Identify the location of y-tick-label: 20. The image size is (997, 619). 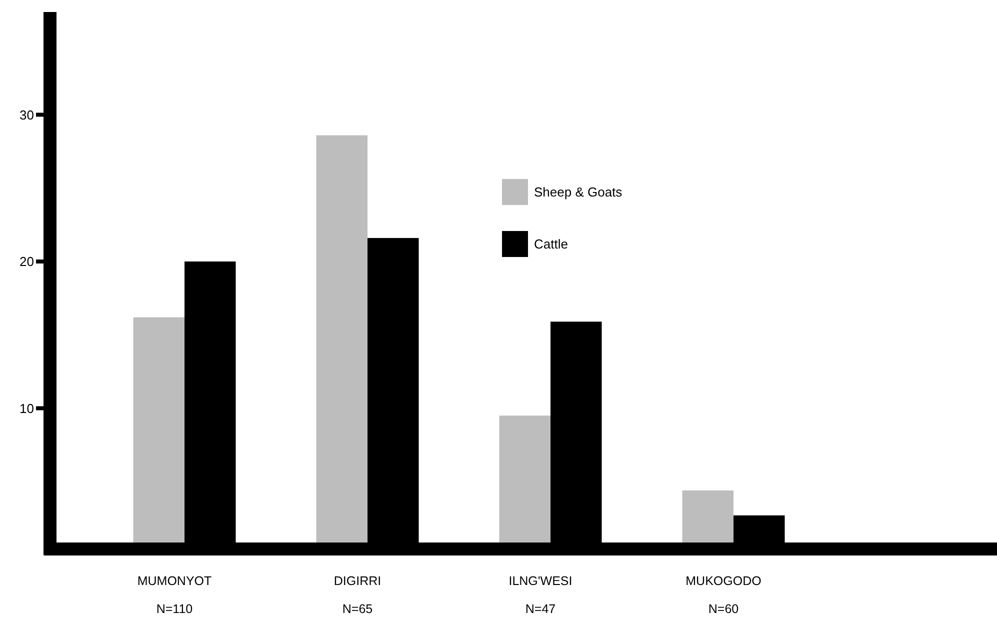
(27, 262).